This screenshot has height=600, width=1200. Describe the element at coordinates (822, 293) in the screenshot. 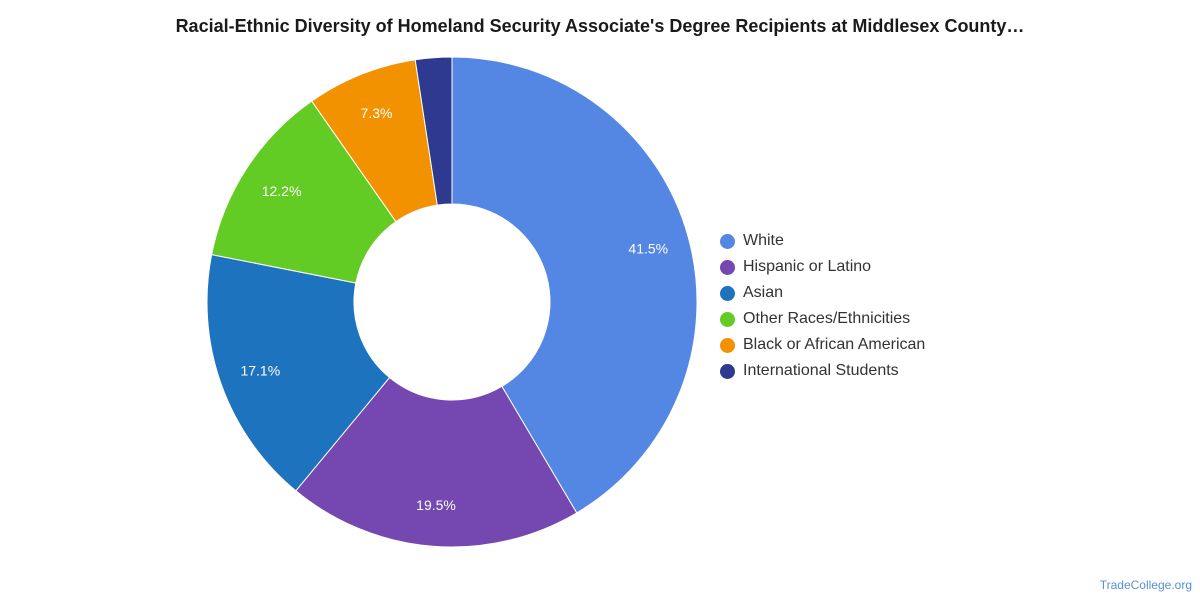

I see `legend-item: Asian` at that location.